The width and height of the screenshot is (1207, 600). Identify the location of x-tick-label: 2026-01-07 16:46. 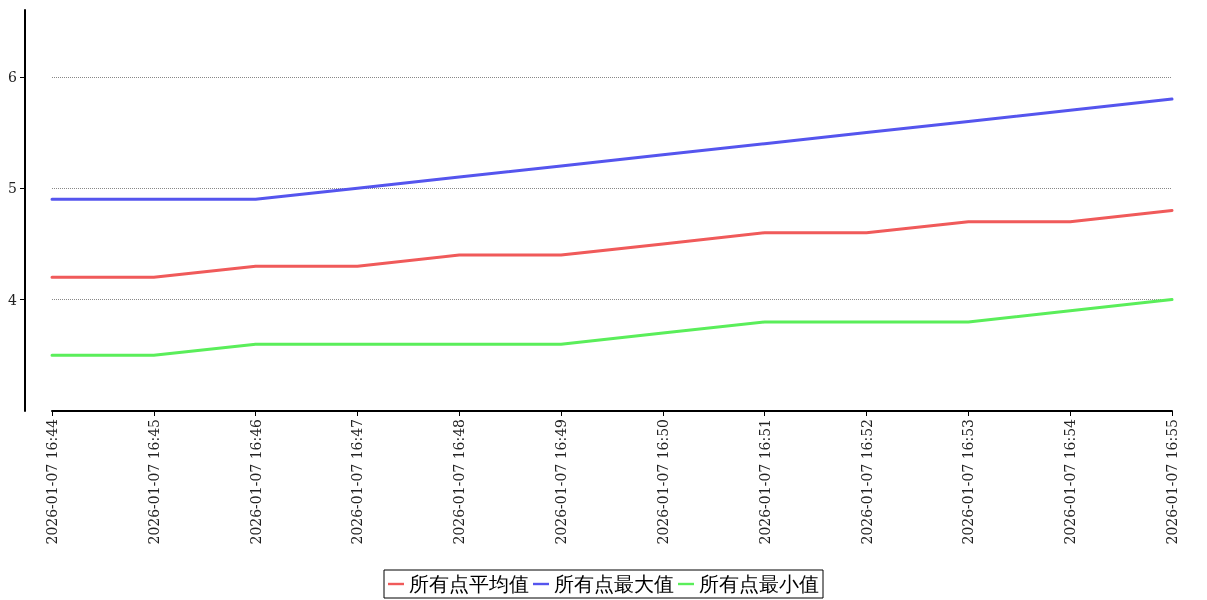
(255, 481).